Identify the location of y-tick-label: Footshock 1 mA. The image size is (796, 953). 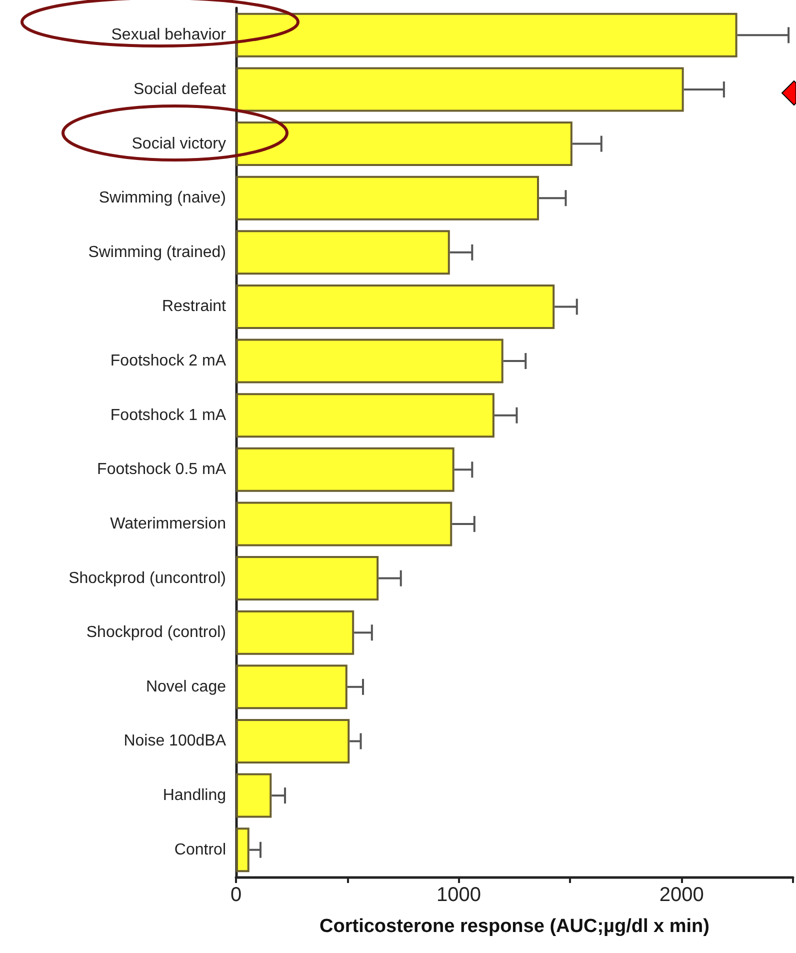
(168, 415).